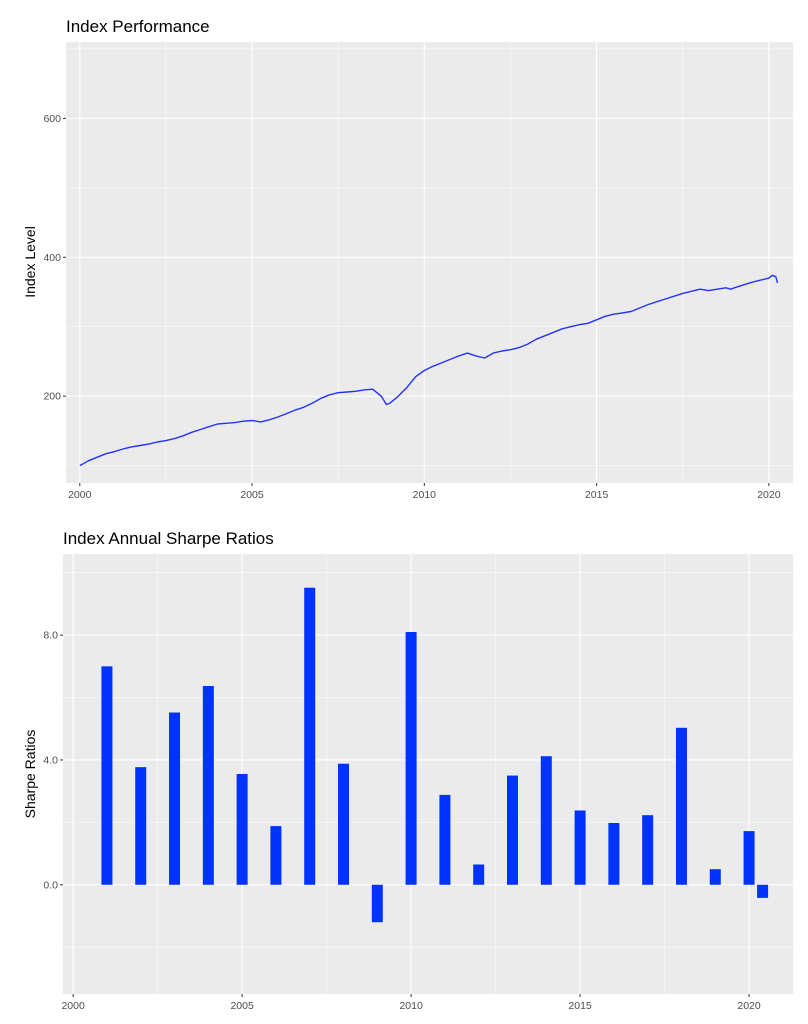  Describe the element at coordinates (30, 774) in the screenshot. I see `sharpe-y-axis-title: Sharpe Ratios` at that location.